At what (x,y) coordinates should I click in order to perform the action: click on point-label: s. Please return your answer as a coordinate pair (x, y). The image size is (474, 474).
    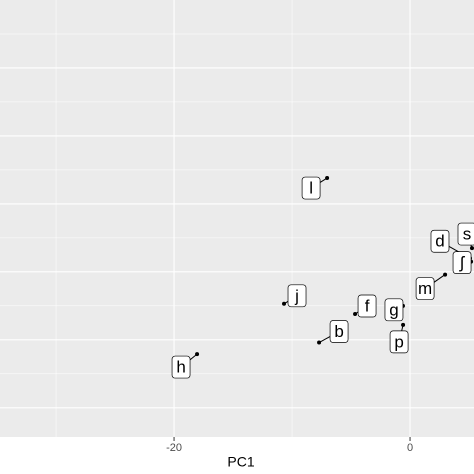
    Looking at the image, I should click on (467, 234).